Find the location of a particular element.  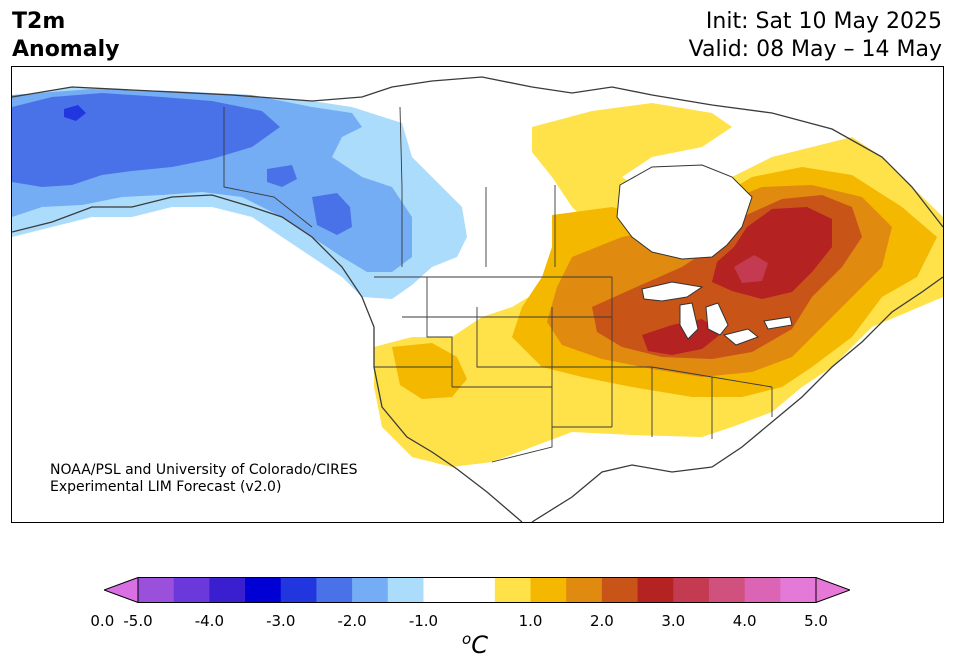

colorbar-tick-label: 4.0 is located at coordinates (744, 621).